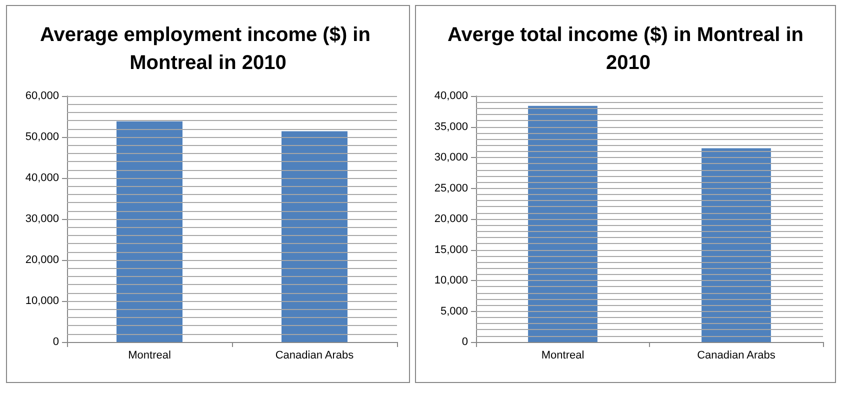  Describe the element at coordinates (626, 49) in the screenshot. I see `chart-title: Averge total income ($) in Montreal in 2010` at that location.